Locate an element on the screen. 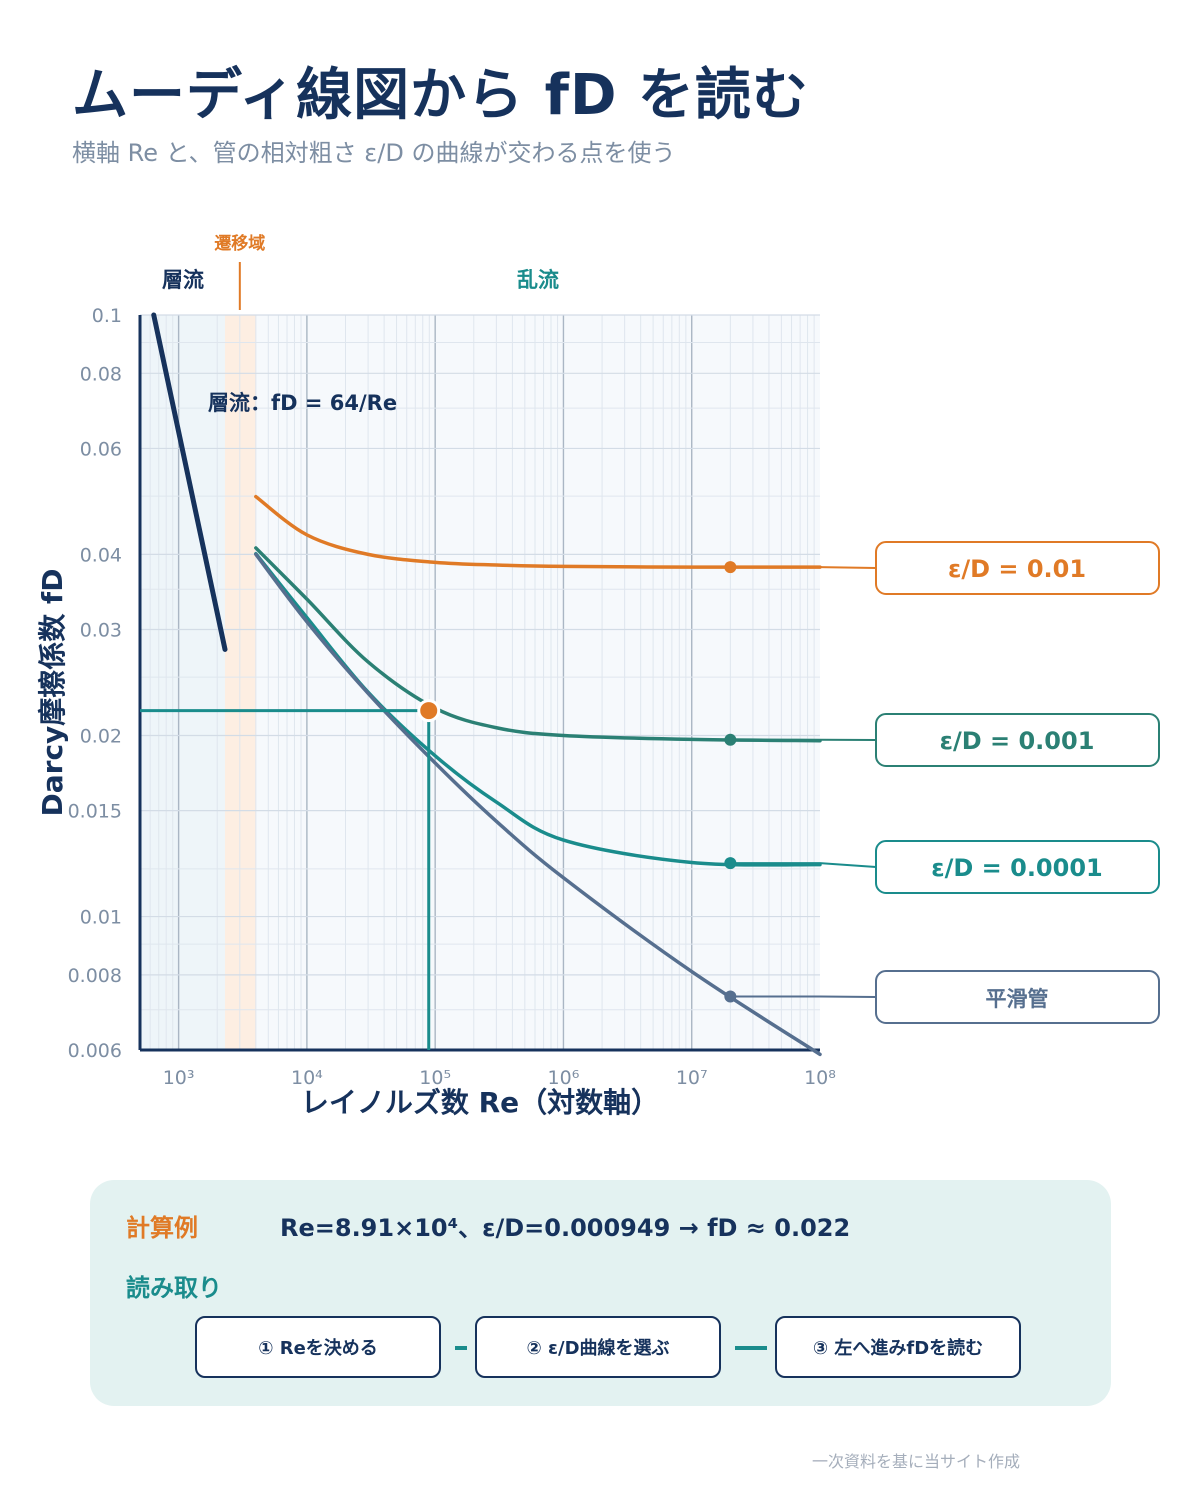 This screenshot has height=1500, width=1200. y-tick-label: 0.1 is located at coordinates (107, 316).